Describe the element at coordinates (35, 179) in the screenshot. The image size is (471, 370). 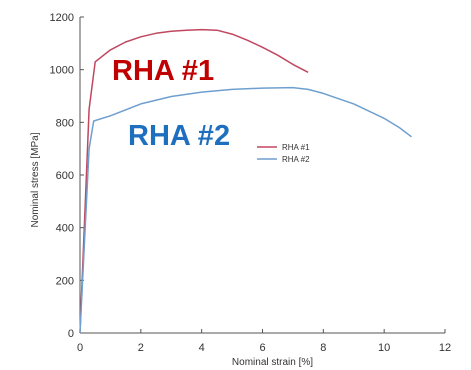
I see `y-axis-label: Nominal stress [MPa]` at that location.